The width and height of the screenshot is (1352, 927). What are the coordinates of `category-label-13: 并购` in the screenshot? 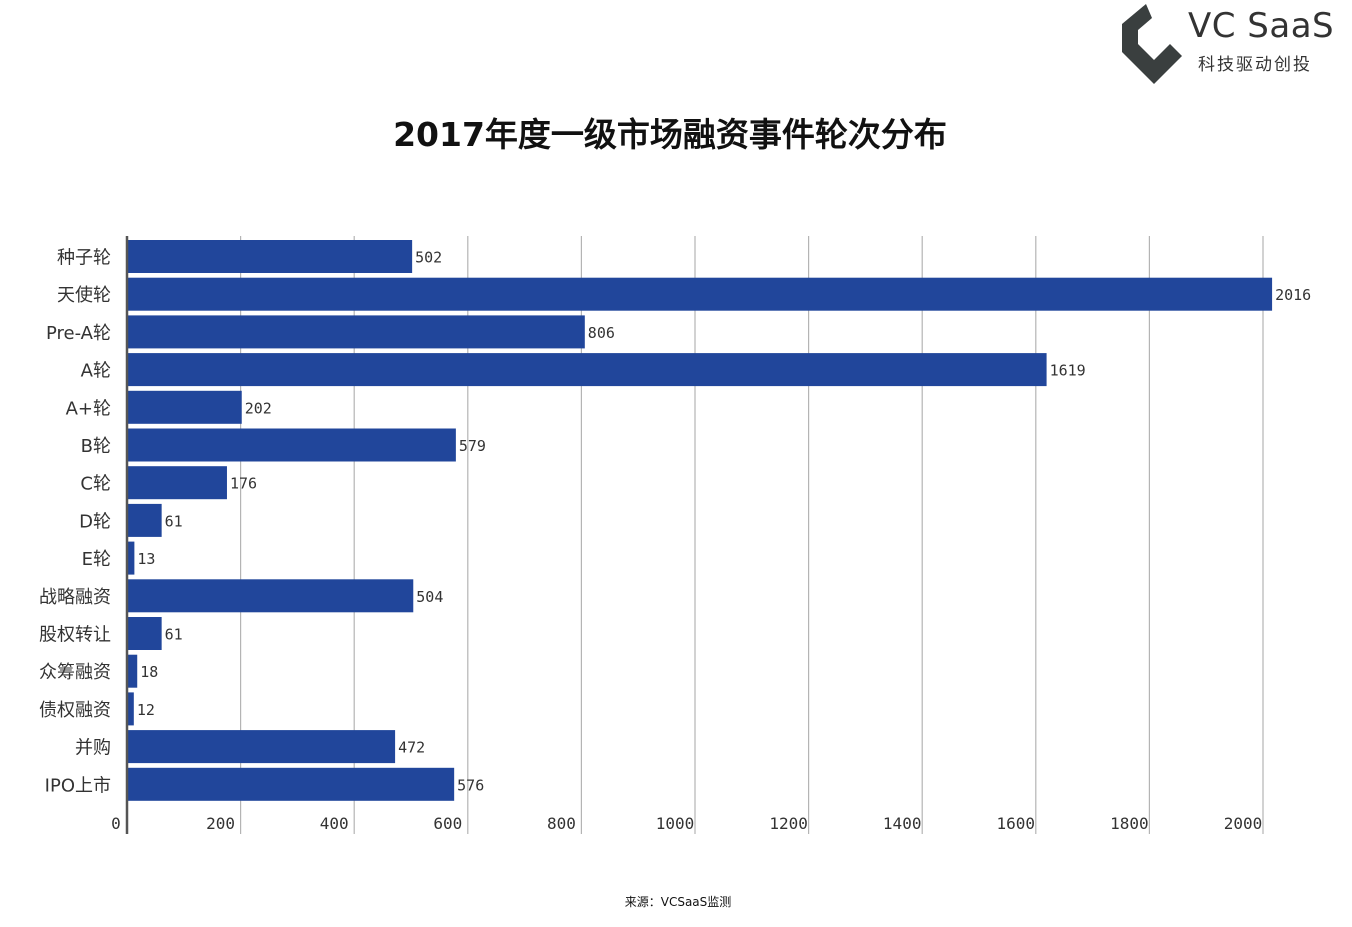 It's located at (93, 748).